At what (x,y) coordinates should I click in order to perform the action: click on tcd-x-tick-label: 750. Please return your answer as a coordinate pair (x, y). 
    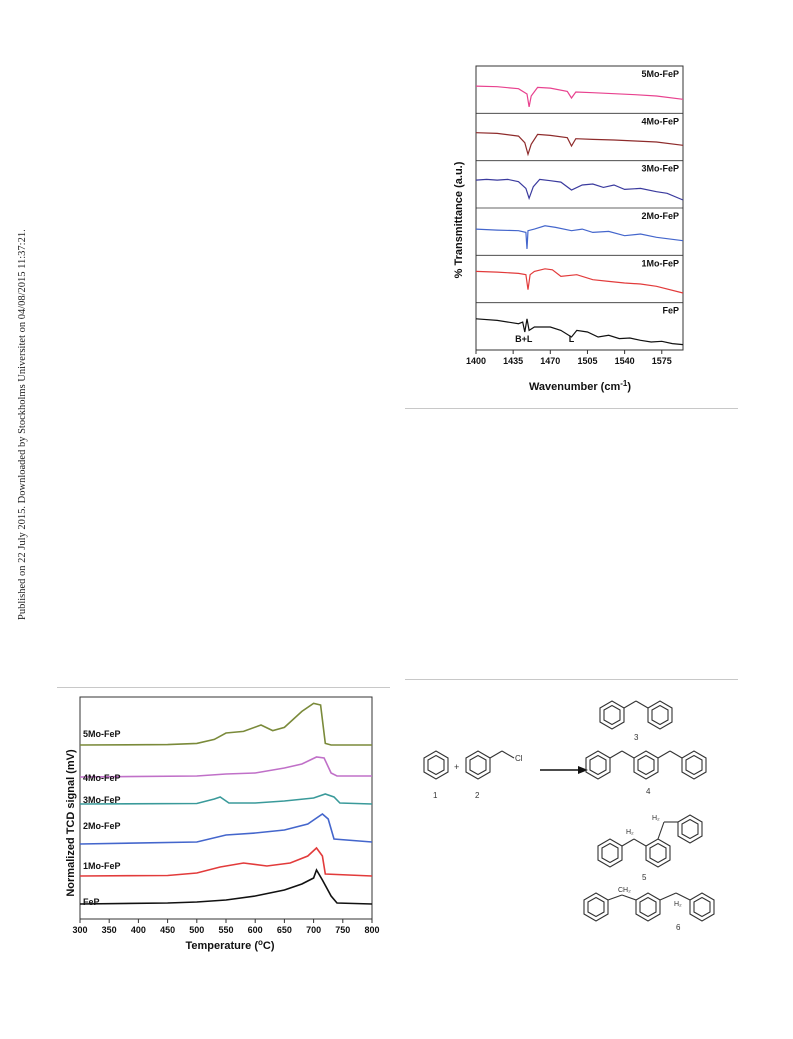
    Looking at the image, I should click on (342, 930).